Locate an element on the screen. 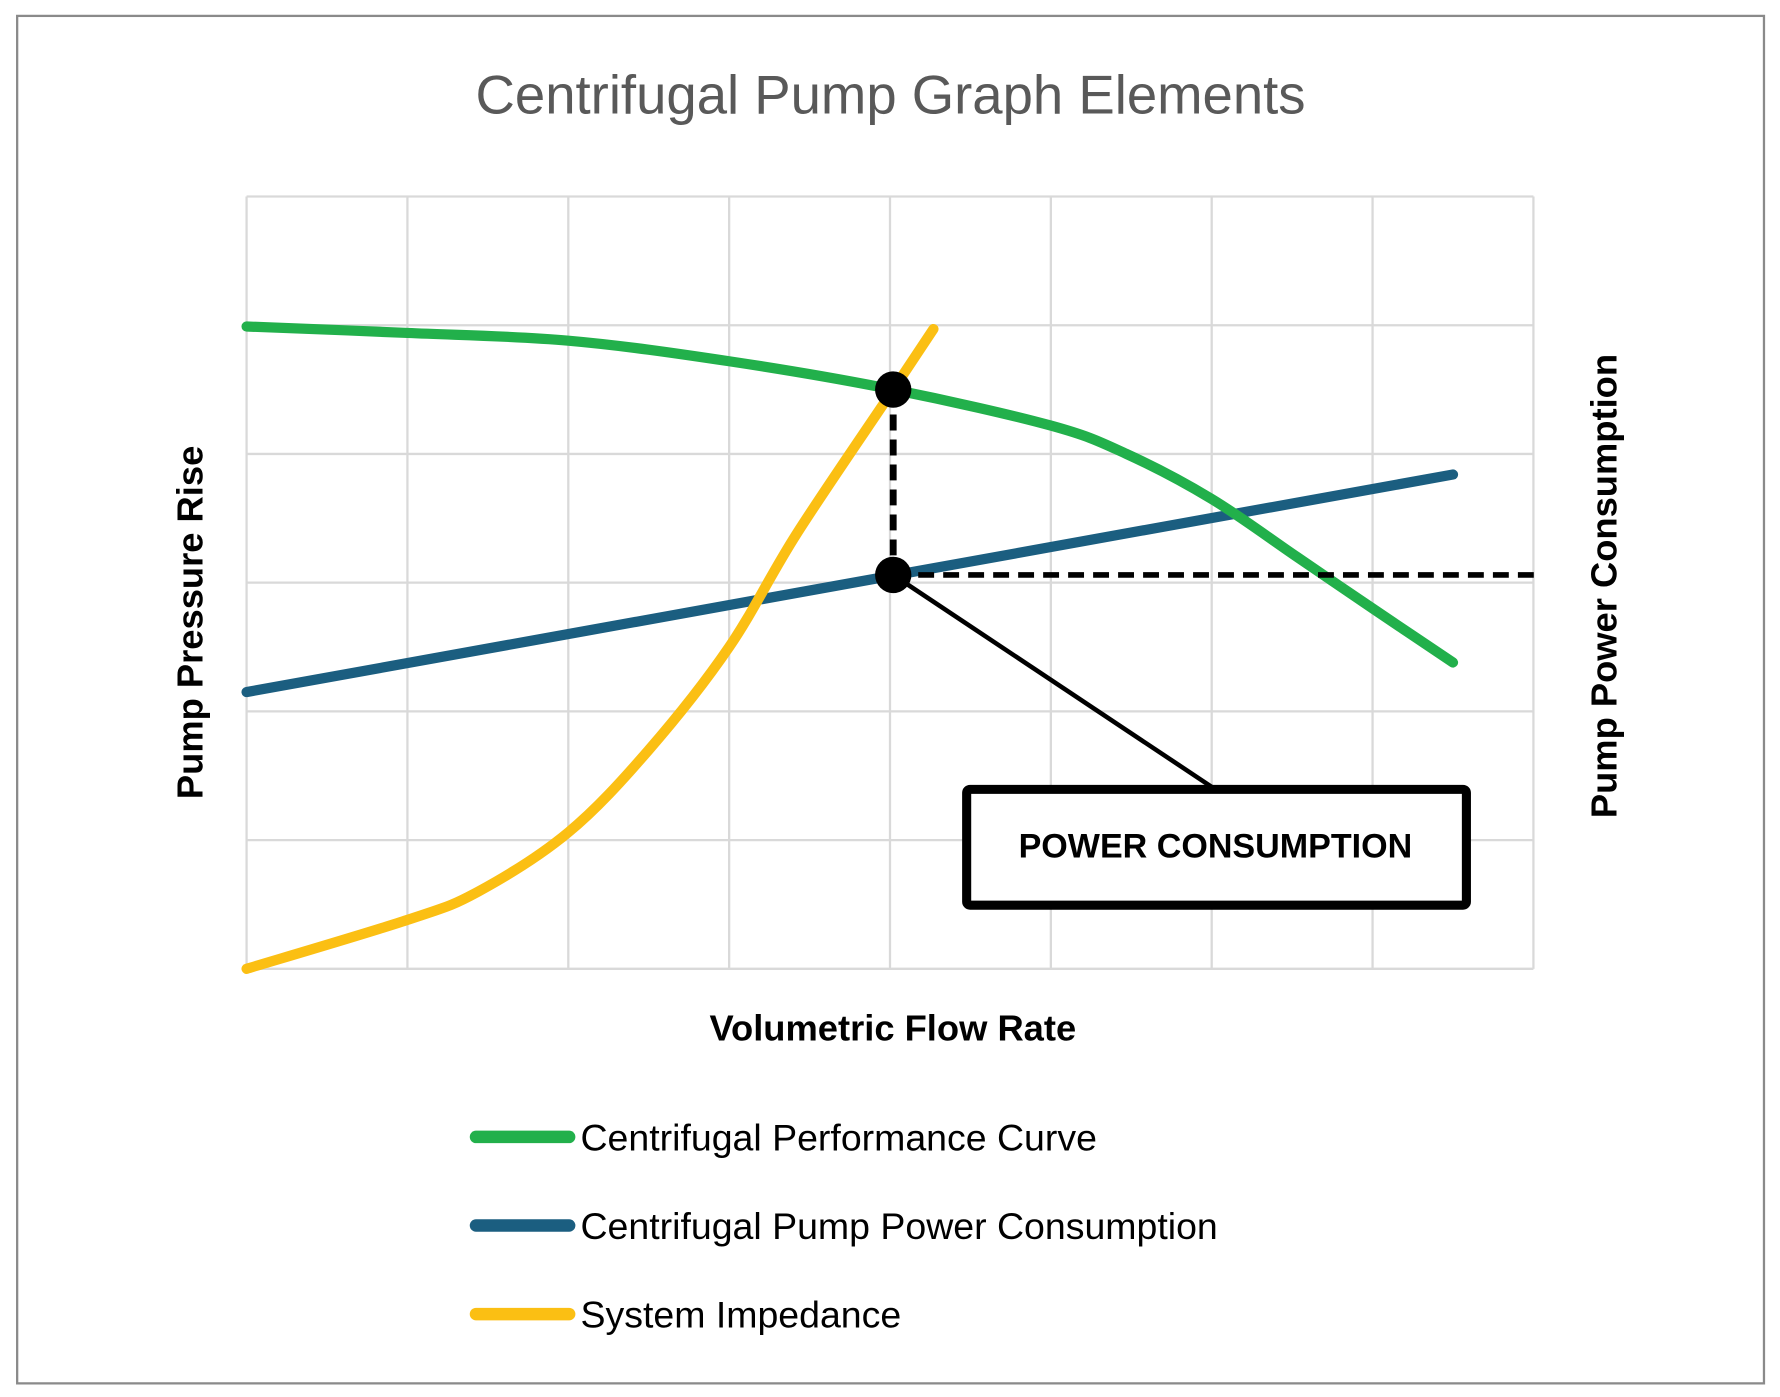  legend-label: Centrifugal Performance Curve is located at coordinates (839, 1138).